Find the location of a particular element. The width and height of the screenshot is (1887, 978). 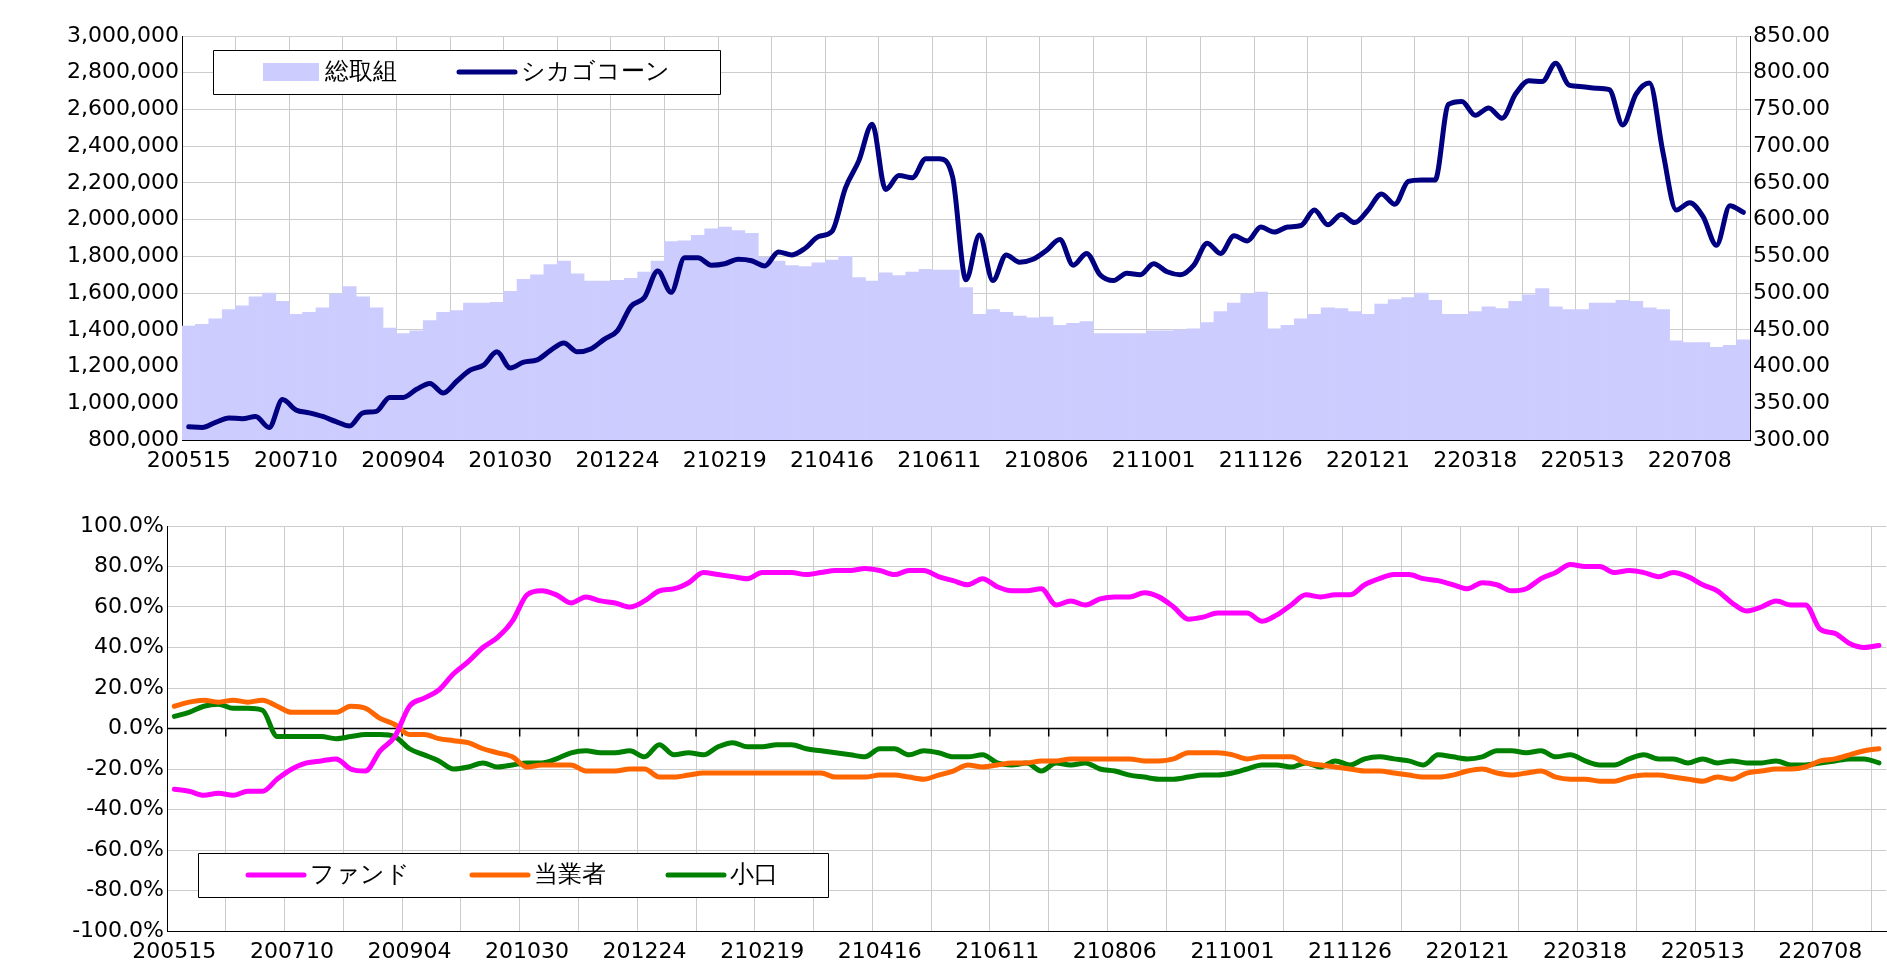

y-tick-label: 1,400,000 is located at coordinates (123, 328).